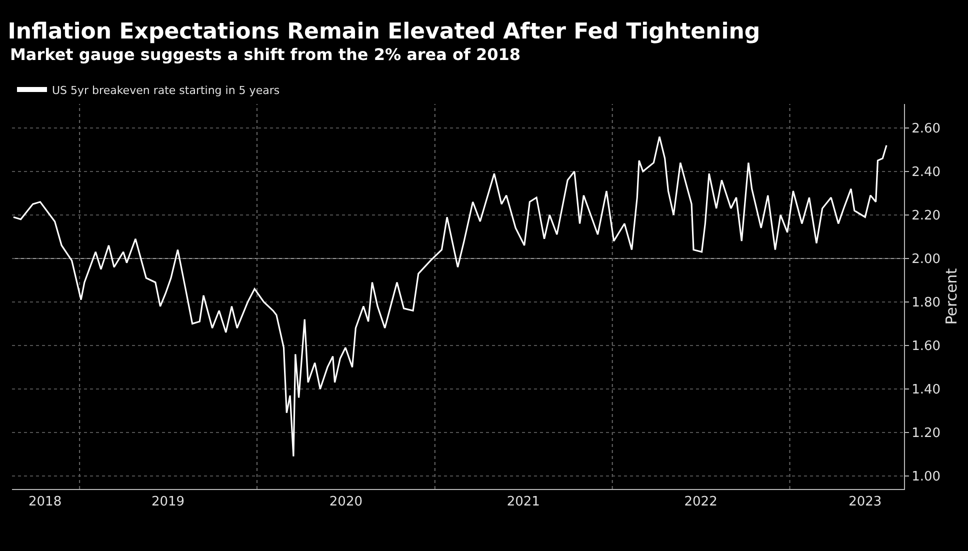 The height and width of the screenshot is (551, 968). What do you see at coordinates (926, 346) in the screenshot?
I see `y-tick-label: 1.60` at bounding box center [926, 346].